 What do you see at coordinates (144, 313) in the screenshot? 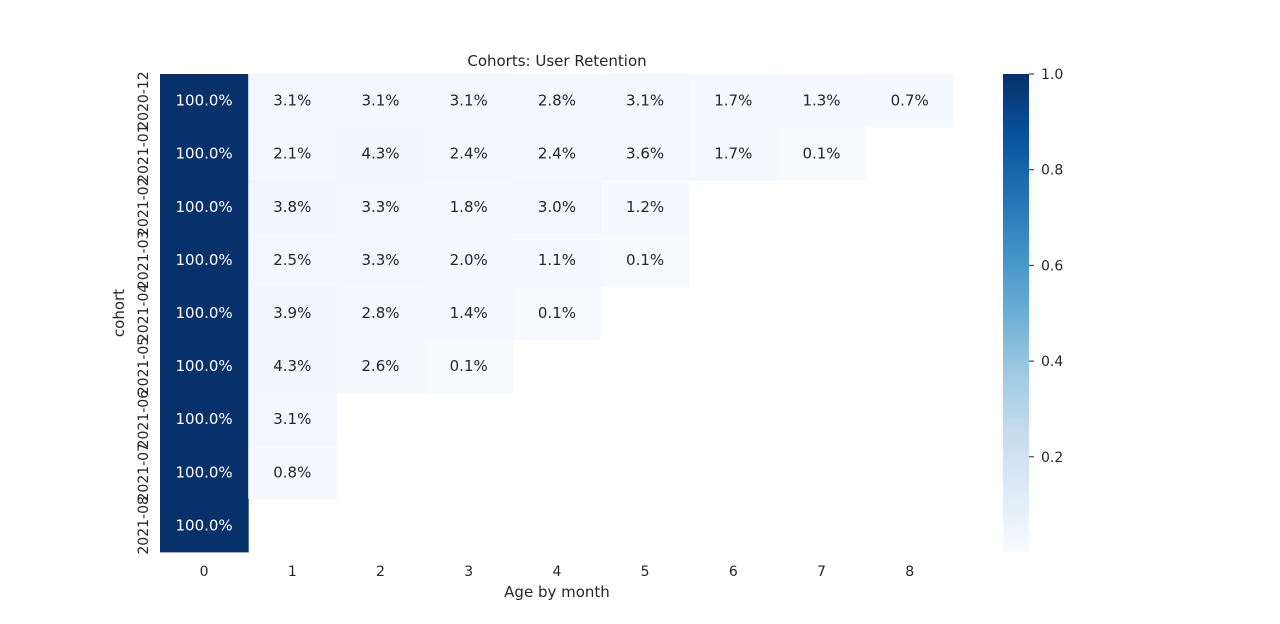
I see `y-tick-label: 2021-04` at bounding box center [144, 313].